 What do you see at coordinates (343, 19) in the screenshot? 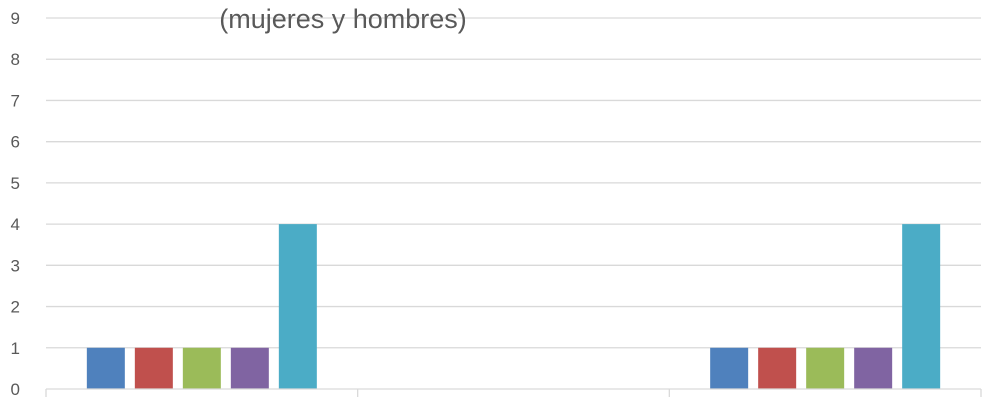
I see `chart-subtitle: (mujeres y hombres)` at bounding box center [343, 19].